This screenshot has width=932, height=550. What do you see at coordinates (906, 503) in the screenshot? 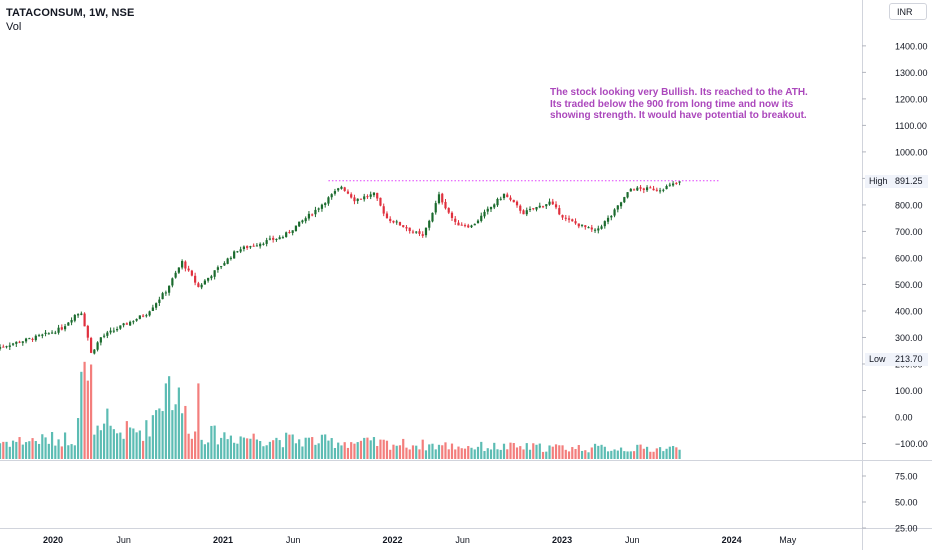
I see `lower-tick-label: 50.00` at bounding box center [906, 503].